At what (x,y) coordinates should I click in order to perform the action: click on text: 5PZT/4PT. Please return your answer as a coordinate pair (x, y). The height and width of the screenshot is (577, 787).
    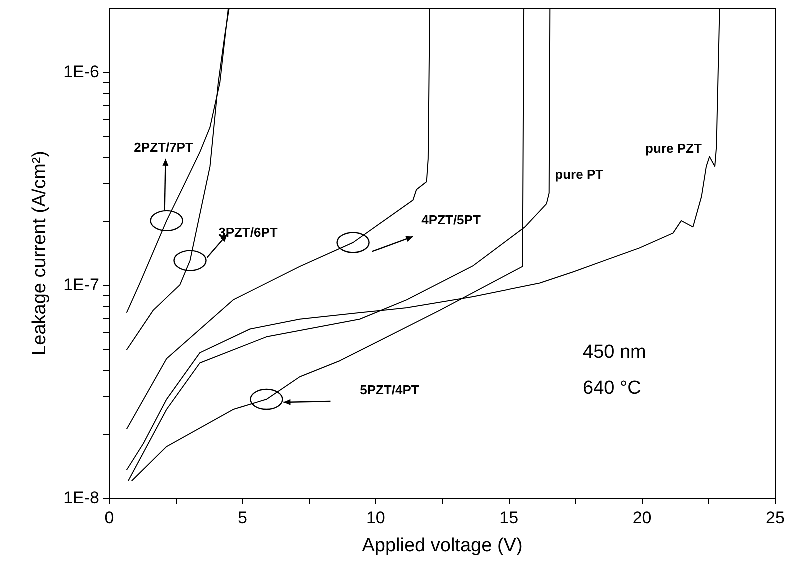
    Looking at the image, I should click on (390, 390).